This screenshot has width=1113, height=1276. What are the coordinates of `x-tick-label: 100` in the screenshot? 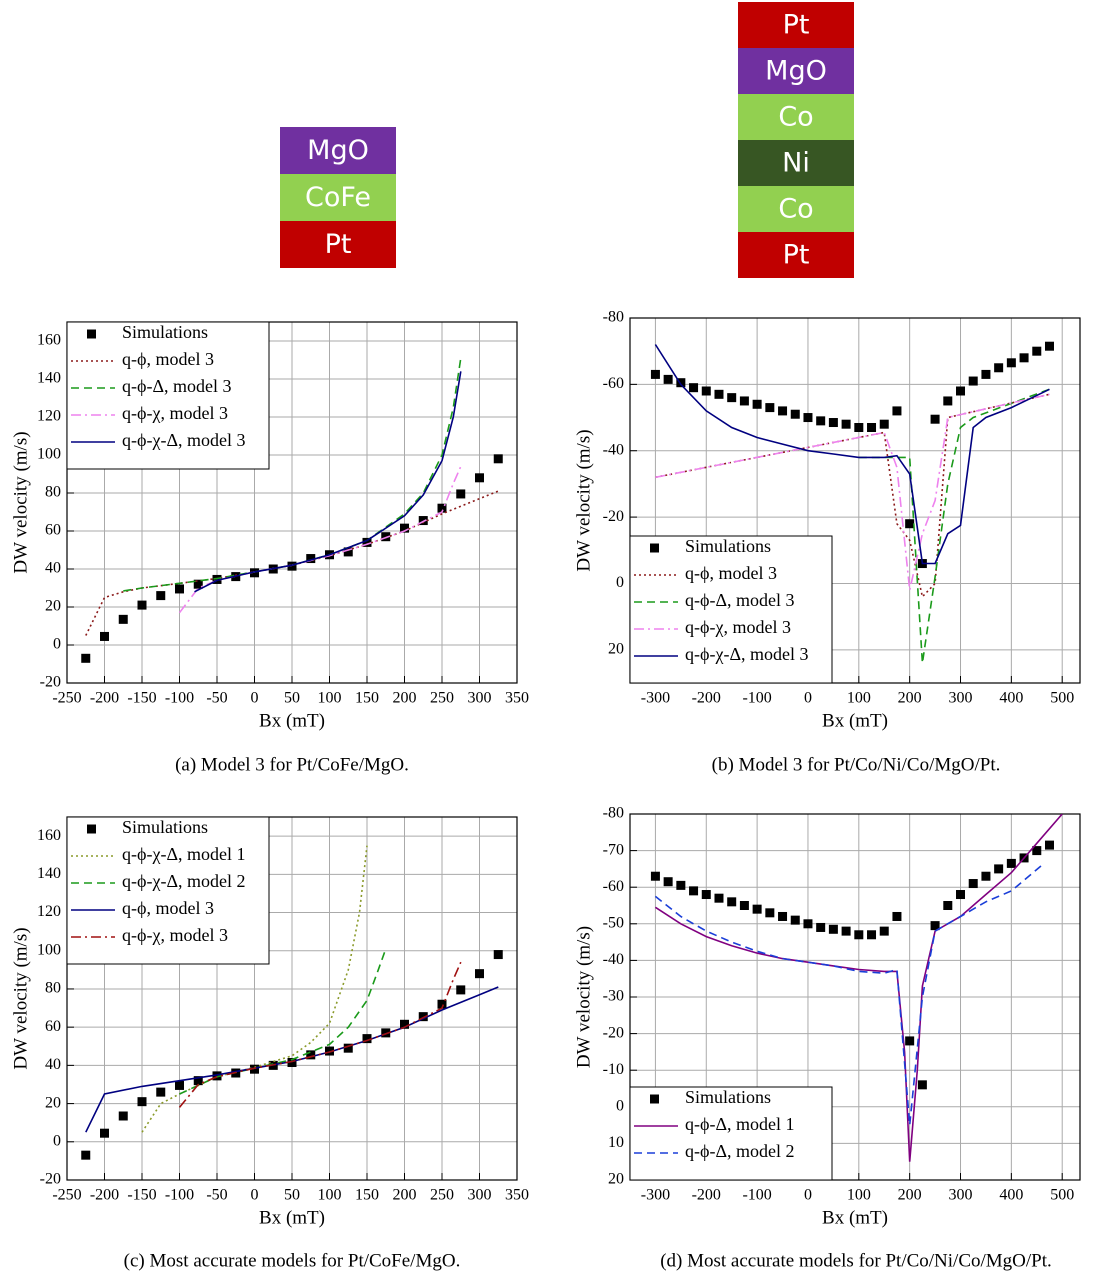 It's located at (859, 1195).